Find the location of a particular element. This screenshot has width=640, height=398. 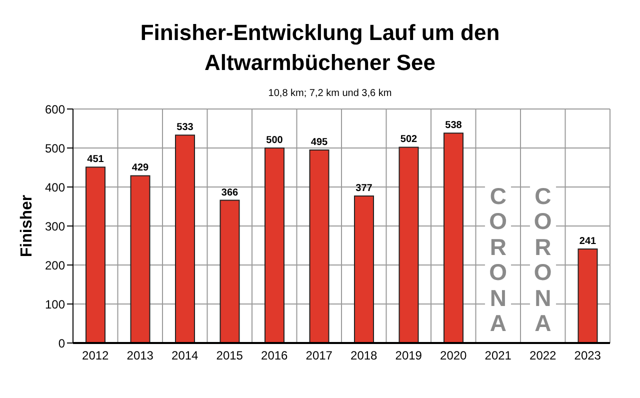

data-label: 366 is located at coordinates (230, 192).